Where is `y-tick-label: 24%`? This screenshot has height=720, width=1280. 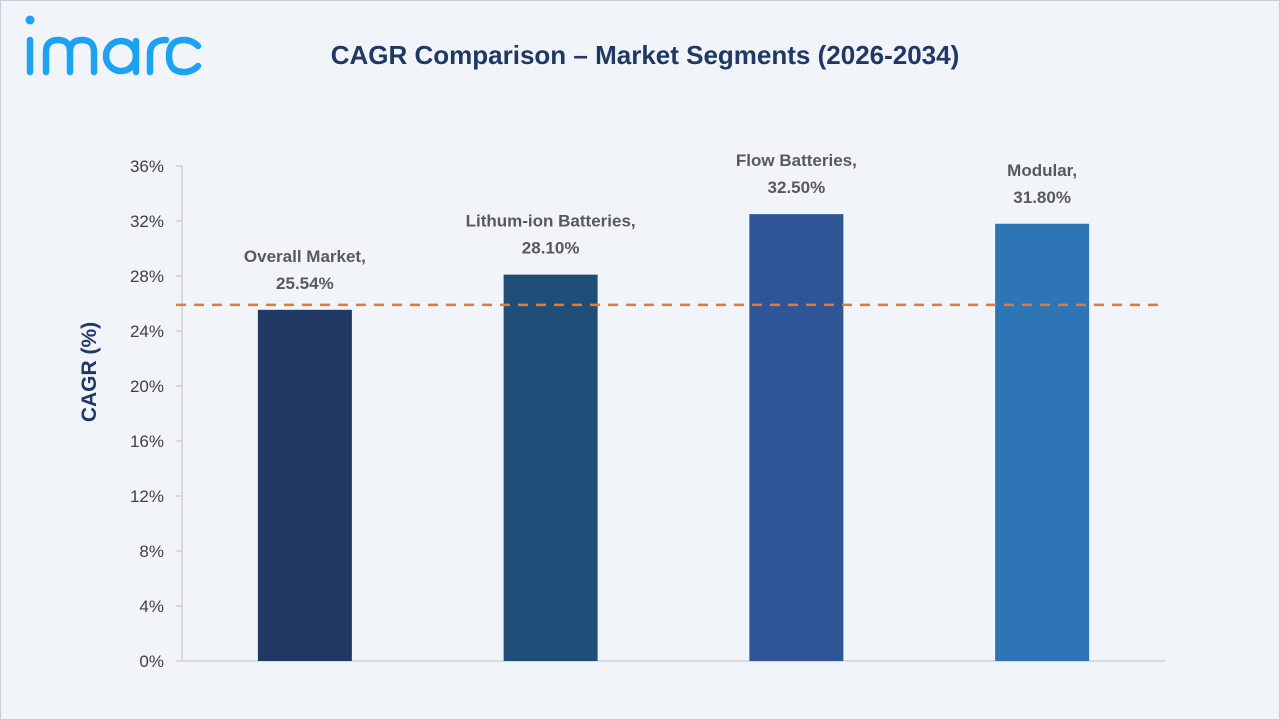 y-tick-label: 24% is located at coordinates (147, 331).